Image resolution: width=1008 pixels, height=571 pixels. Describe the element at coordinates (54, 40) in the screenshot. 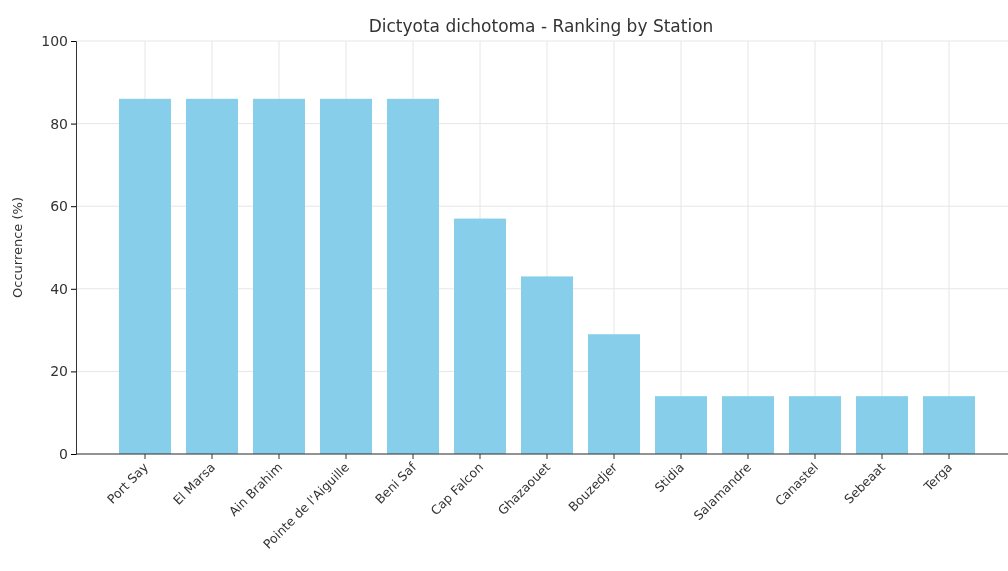

I see `y-tick-label: 100` at that location.